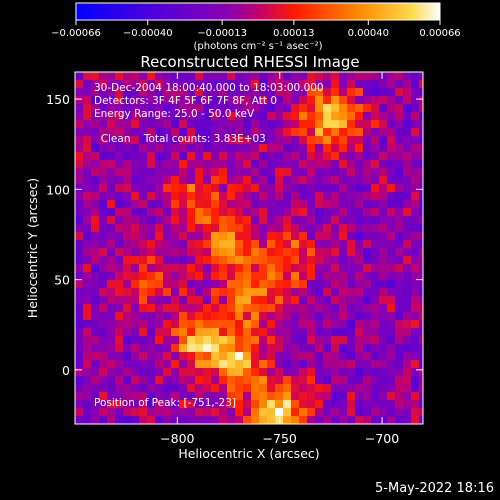 The height and width of the screenshot is (500, 500). What do you see at coordinates (209, 88) in the screenshot?
I see `time-range: 30-Dec-2004 18:00:40.000 to 18:03:00.000` at bounding box center [209, 88].